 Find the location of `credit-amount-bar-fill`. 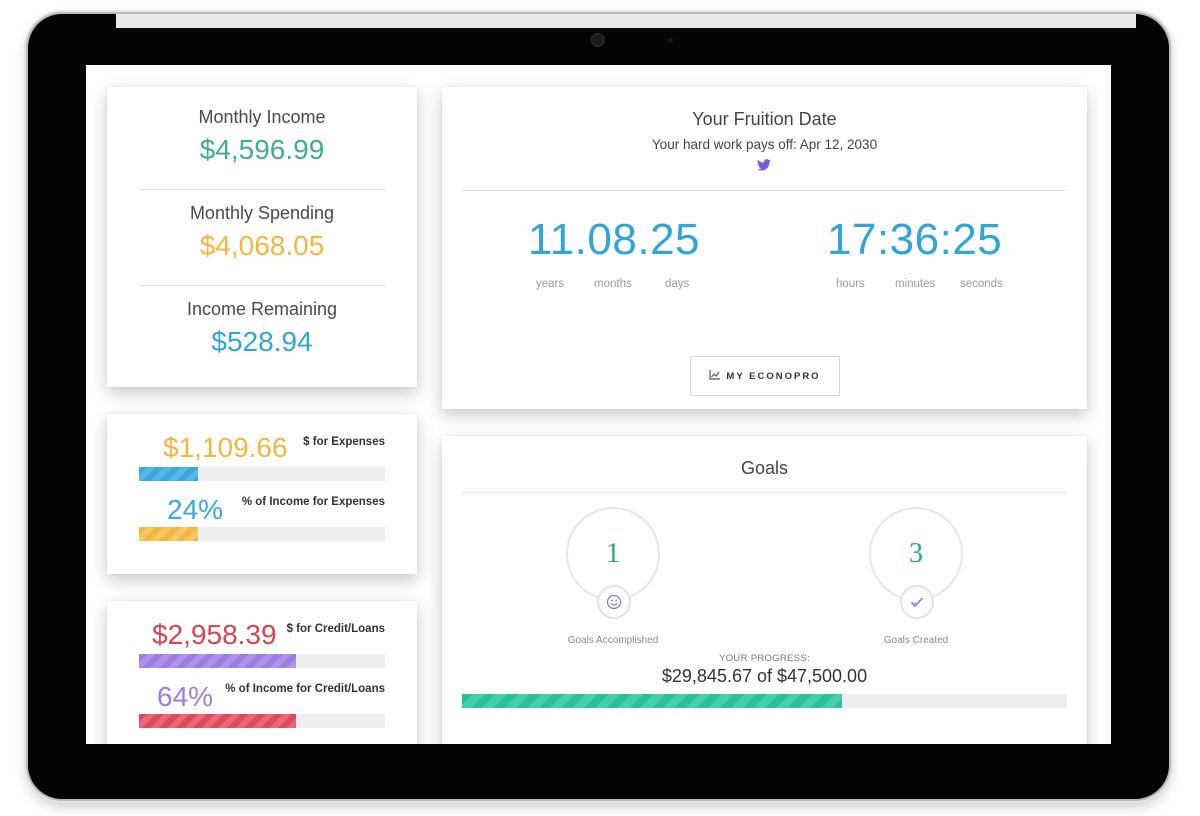

credit-amount-bar-fill is located at coordinates (218, 661).